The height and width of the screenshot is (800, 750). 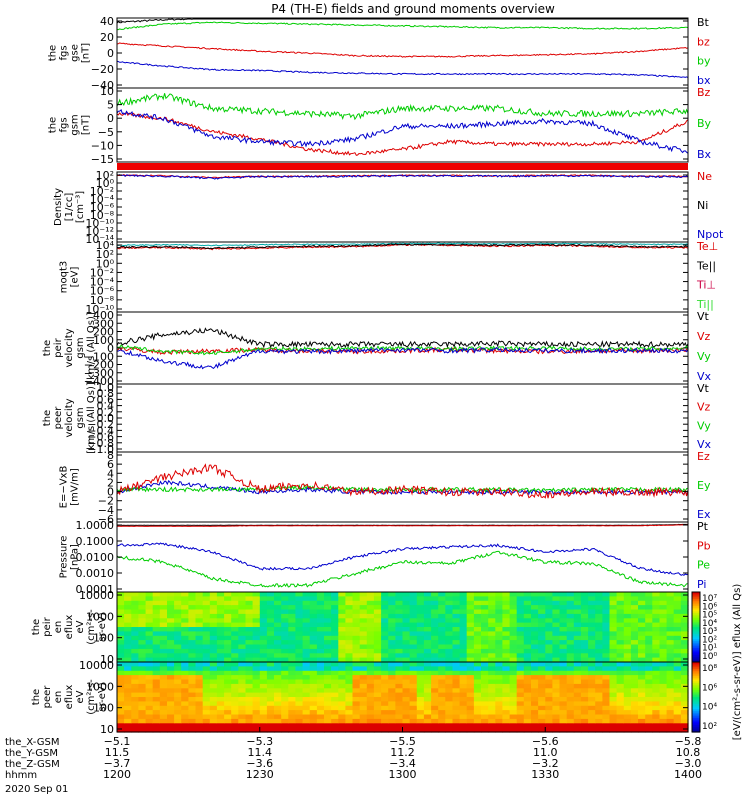 What do you see at coordinates (105, 254) in the screenshot?
I see `tick-label: 10²` at bounding box center [105, 254].